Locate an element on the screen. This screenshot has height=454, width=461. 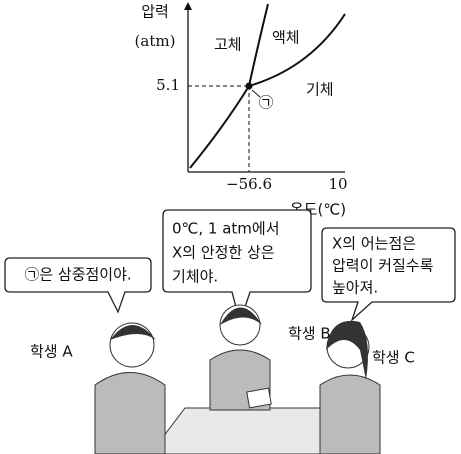
point-label: ㉠ is located at coordinates (265, 103).